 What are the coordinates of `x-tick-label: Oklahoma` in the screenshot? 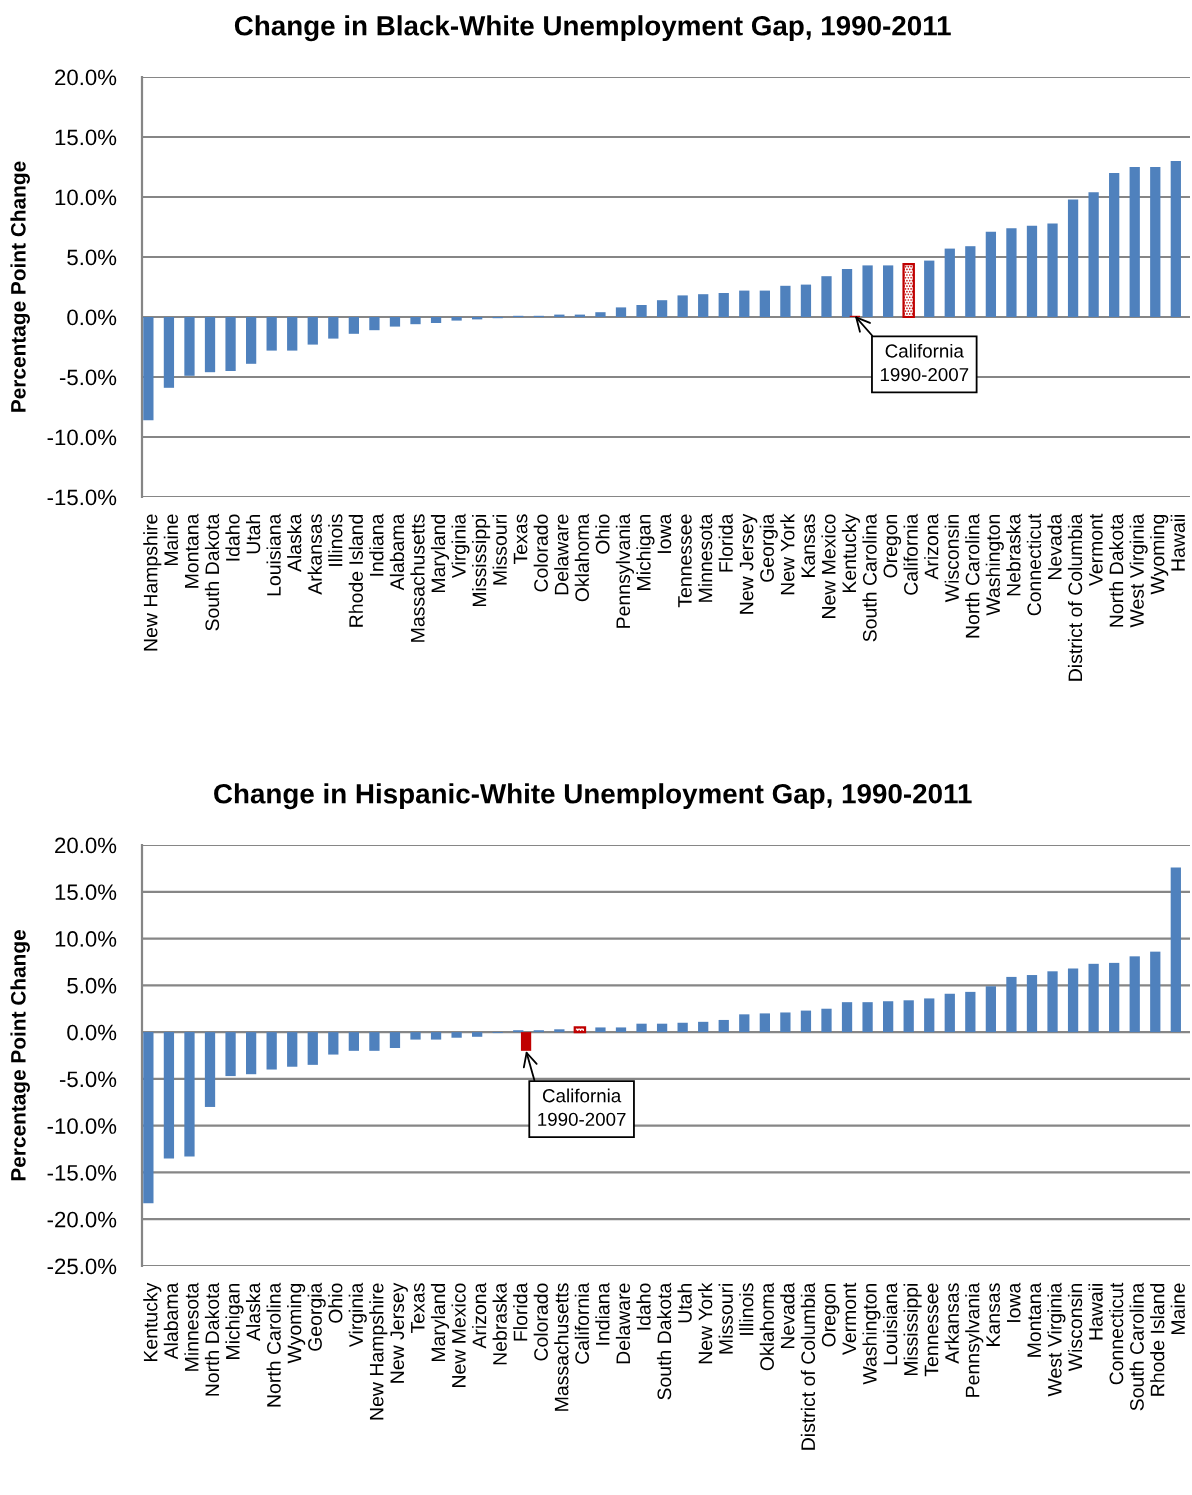 It's located at (582, 557).